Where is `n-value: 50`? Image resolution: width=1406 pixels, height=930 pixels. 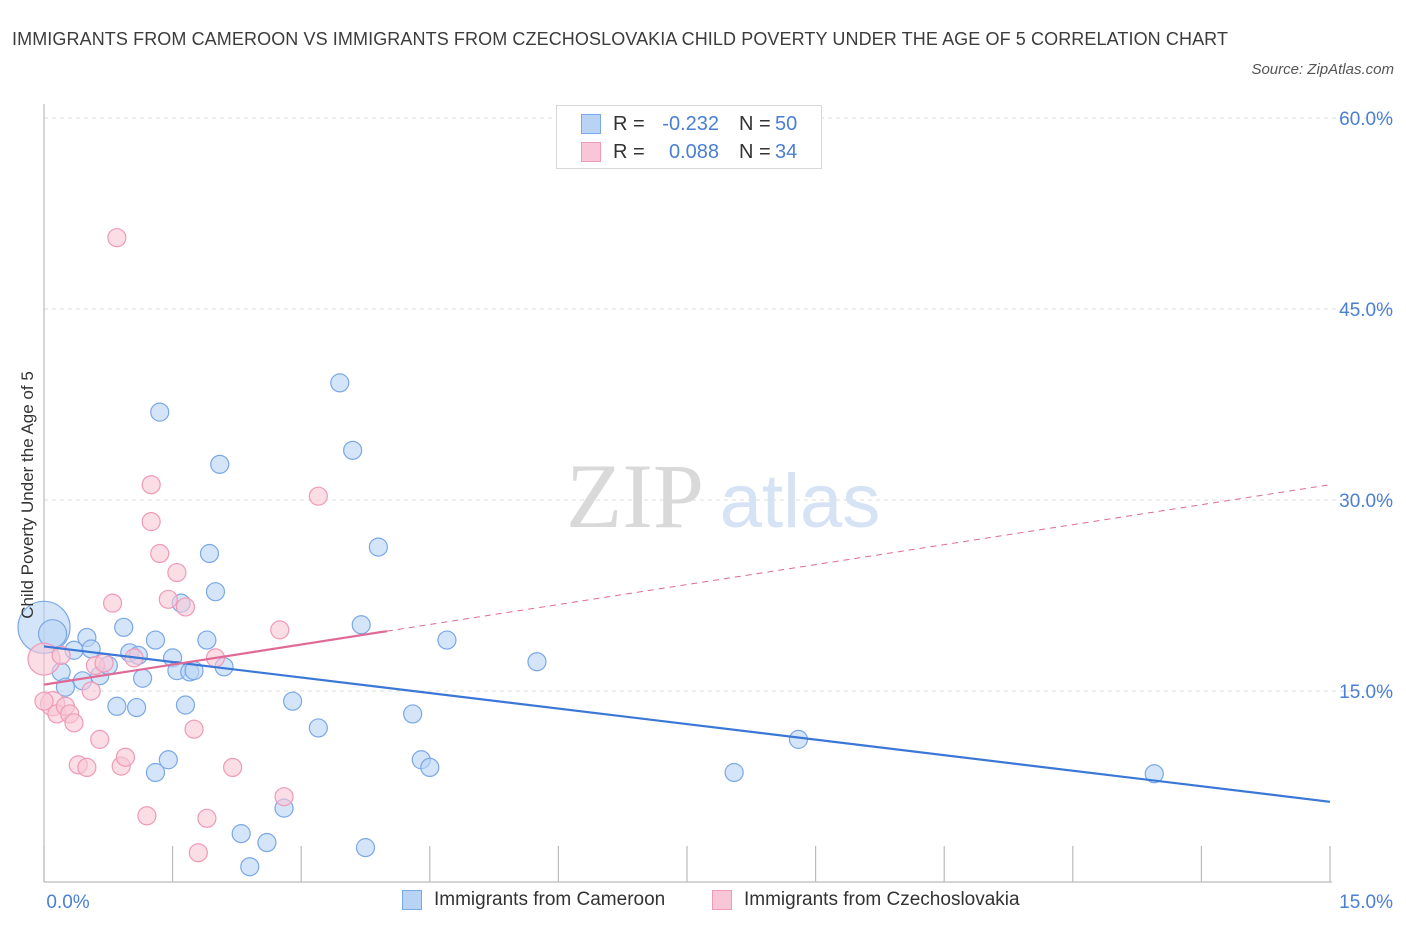 n-value: 50 is located at coordinates (786, 123).